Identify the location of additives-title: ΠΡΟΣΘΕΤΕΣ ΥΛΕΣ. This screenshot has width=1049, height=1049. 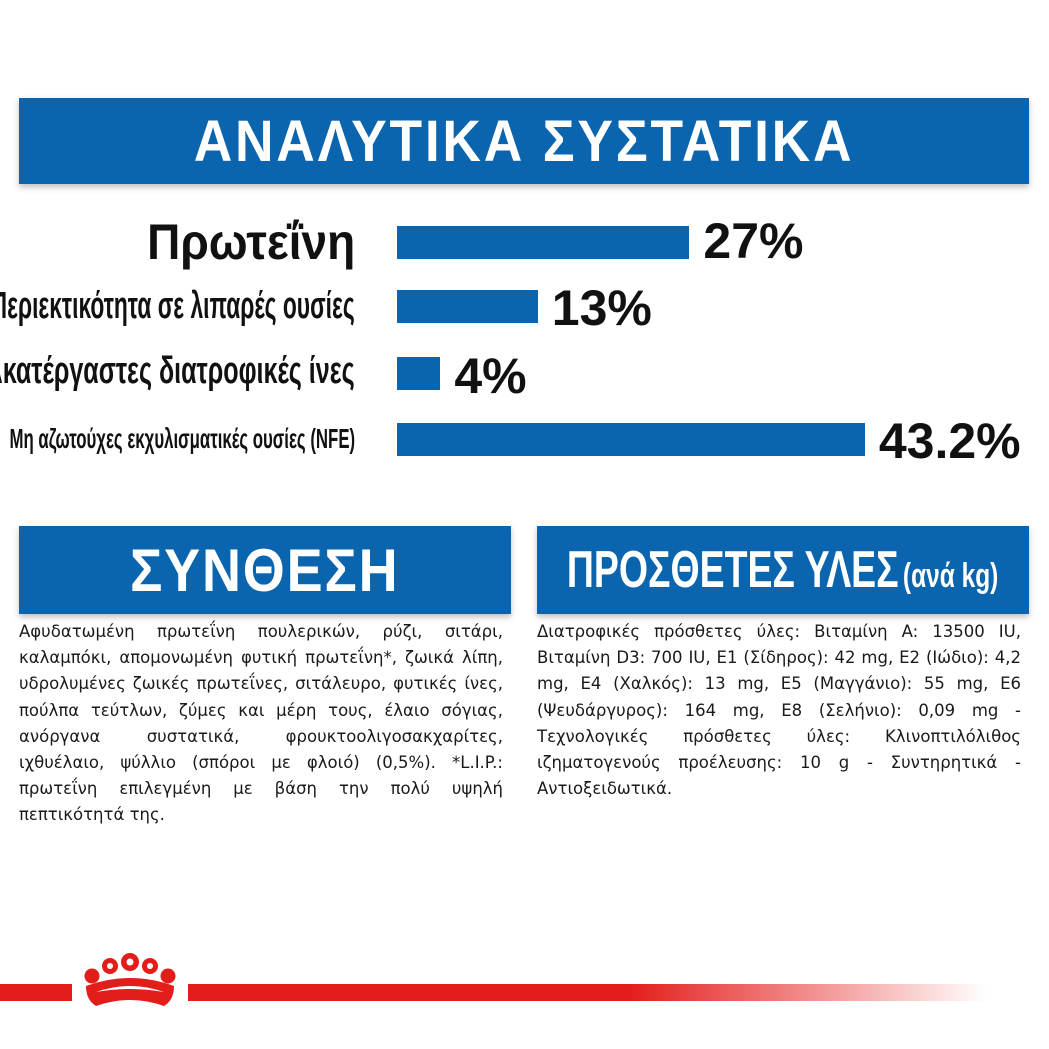
(733, 570).